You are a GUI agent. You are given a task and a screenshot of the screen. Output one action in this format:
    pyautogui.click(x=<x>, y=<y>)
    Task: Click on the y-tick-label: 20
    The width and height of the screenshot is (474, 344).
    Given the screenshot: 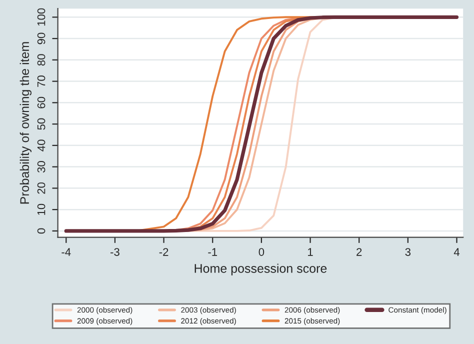 What is the action you would take?
    pyautogui.click(x=41, y=188)
    